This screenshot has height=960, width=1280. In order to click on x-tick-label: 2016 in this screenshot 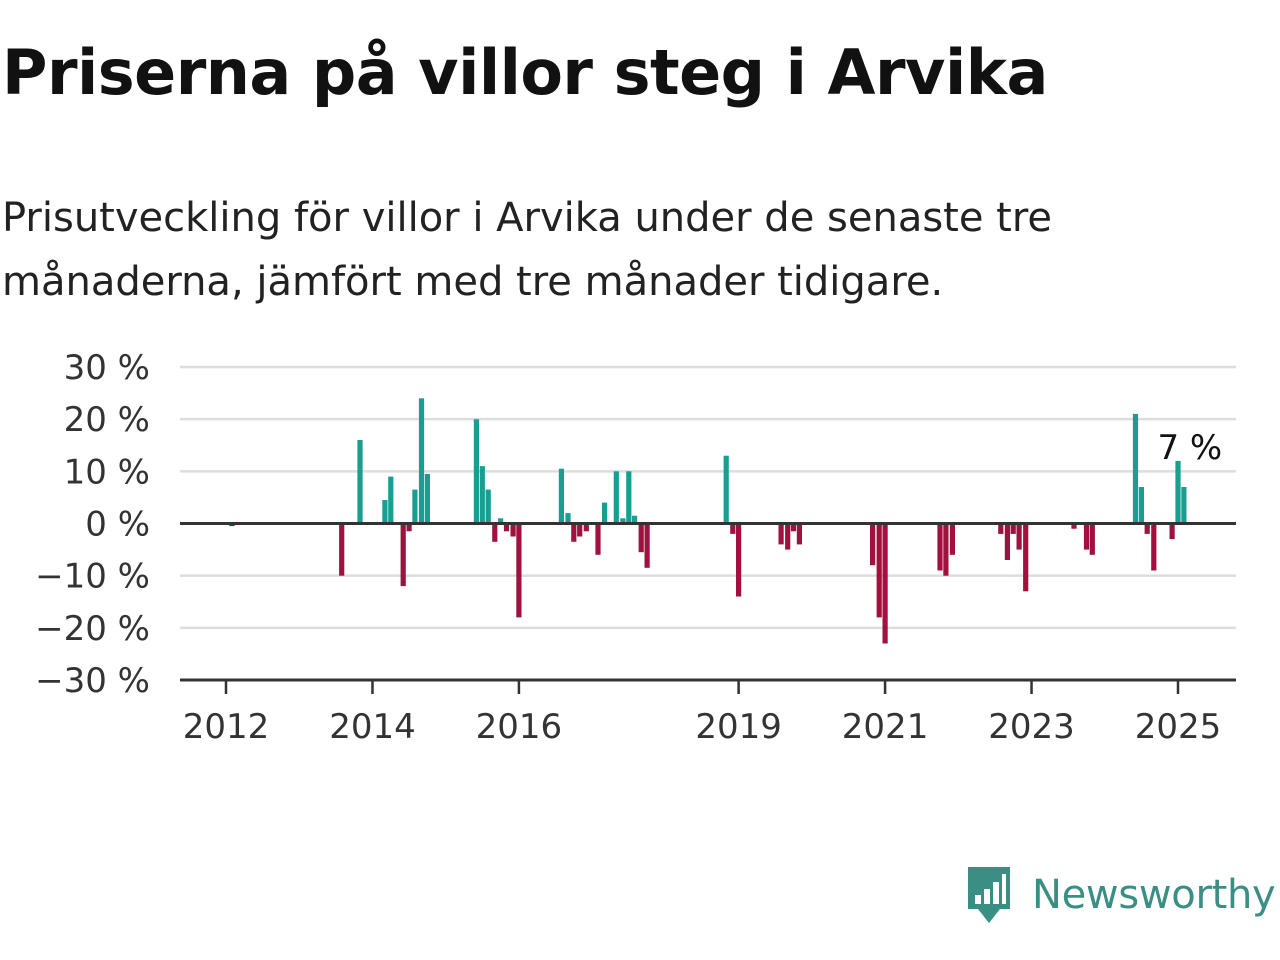, I will do `click(519, 727)`.